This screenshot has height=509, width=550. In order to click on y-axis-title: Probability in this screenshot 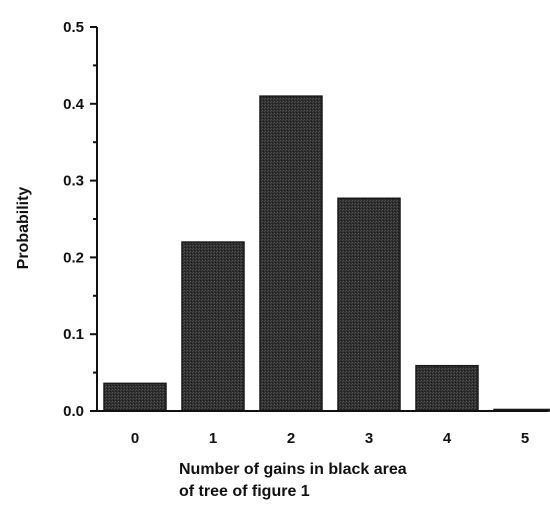, I will do `click(23, 228)`.